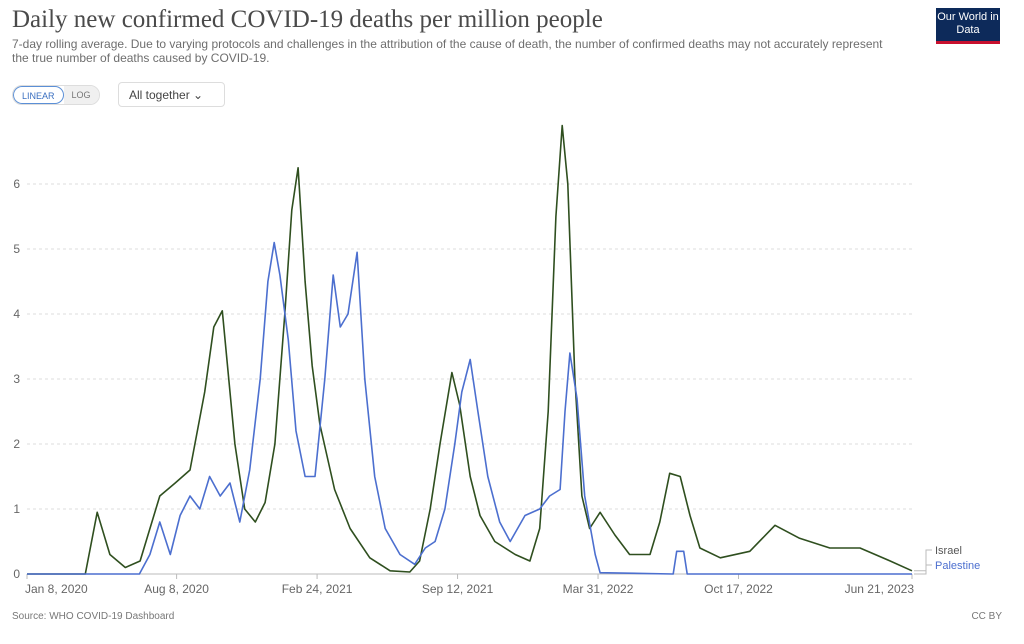 The width and height of the screenshot is (1024, 644). Describe the element at coordinates (986, 616) in the screenshot. I see `license-note: CC BY` at that location.